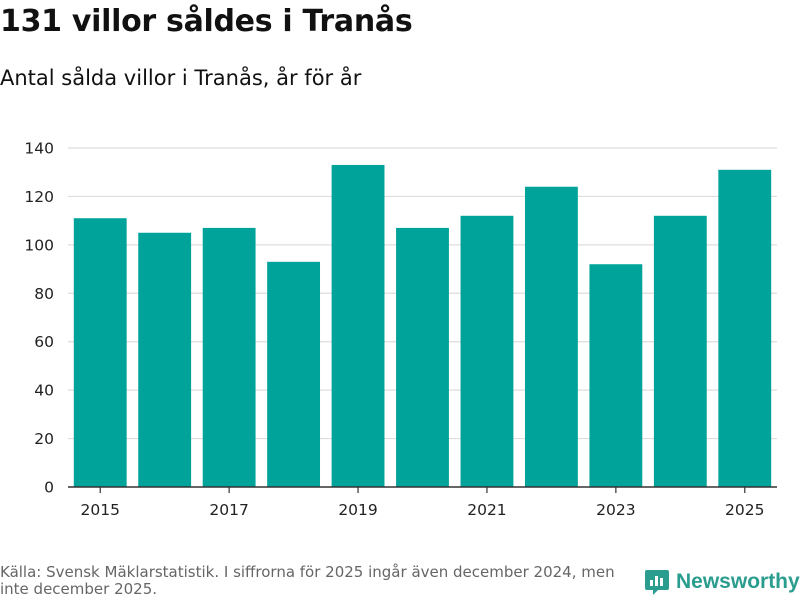 The image size is (800, 600). I want to click on bar-2022, so click(551, 336).